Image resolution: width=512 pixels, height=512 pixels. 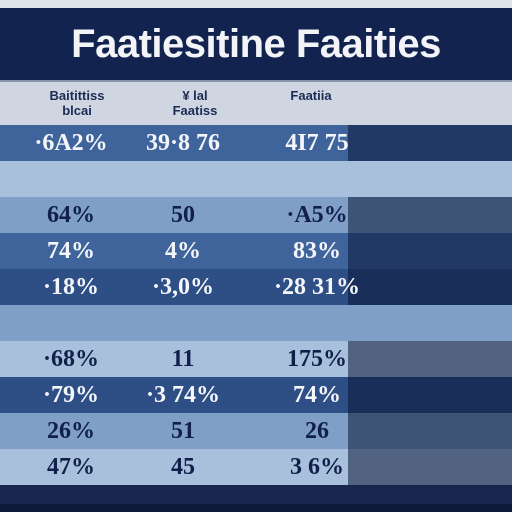 What do you see at coordinates (70, 359) in the screenshot?
I see `table-cell: ·68%` at bounding box center [70, 359].